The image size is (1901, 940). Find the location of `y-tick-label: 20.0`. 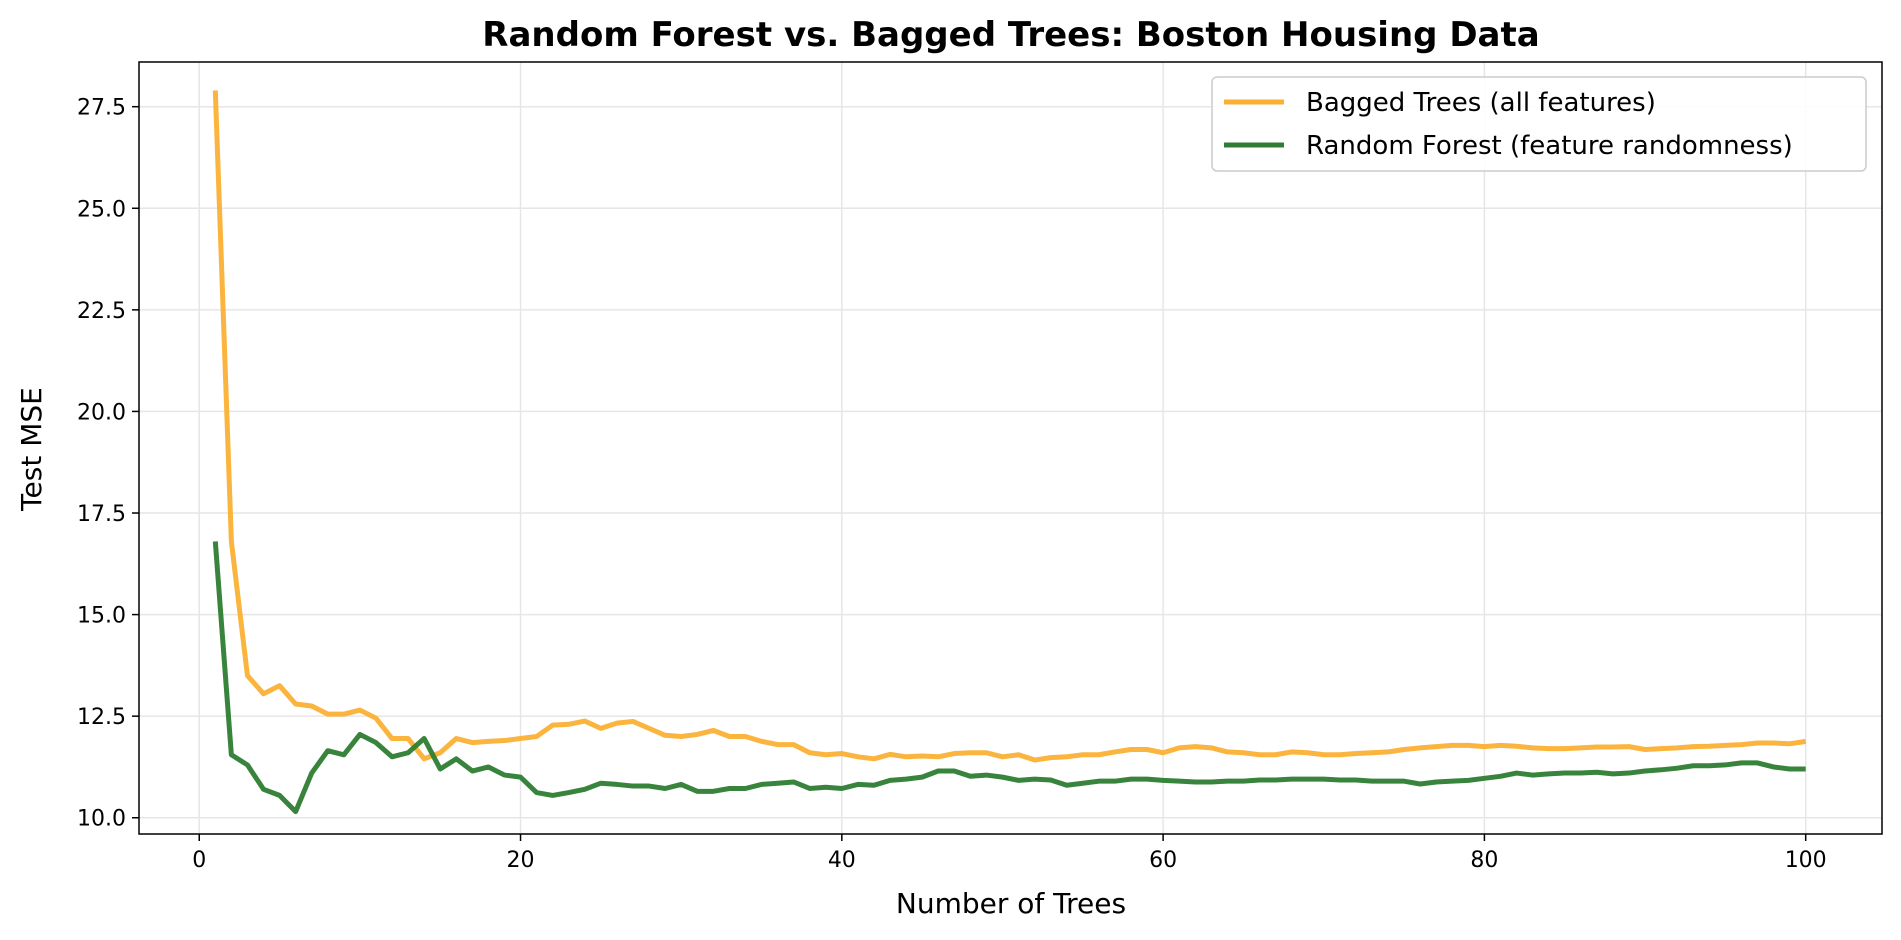

y-tick-label: 20.0 is located at coordinates (101, 412).